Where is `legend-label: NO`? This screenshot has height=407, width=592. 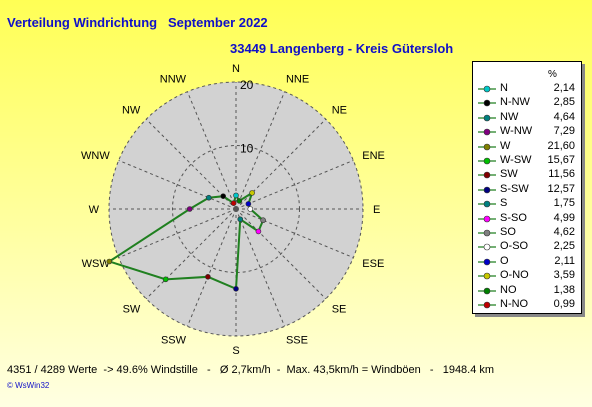
legend-label: NO is located at coordinates (508, 289).